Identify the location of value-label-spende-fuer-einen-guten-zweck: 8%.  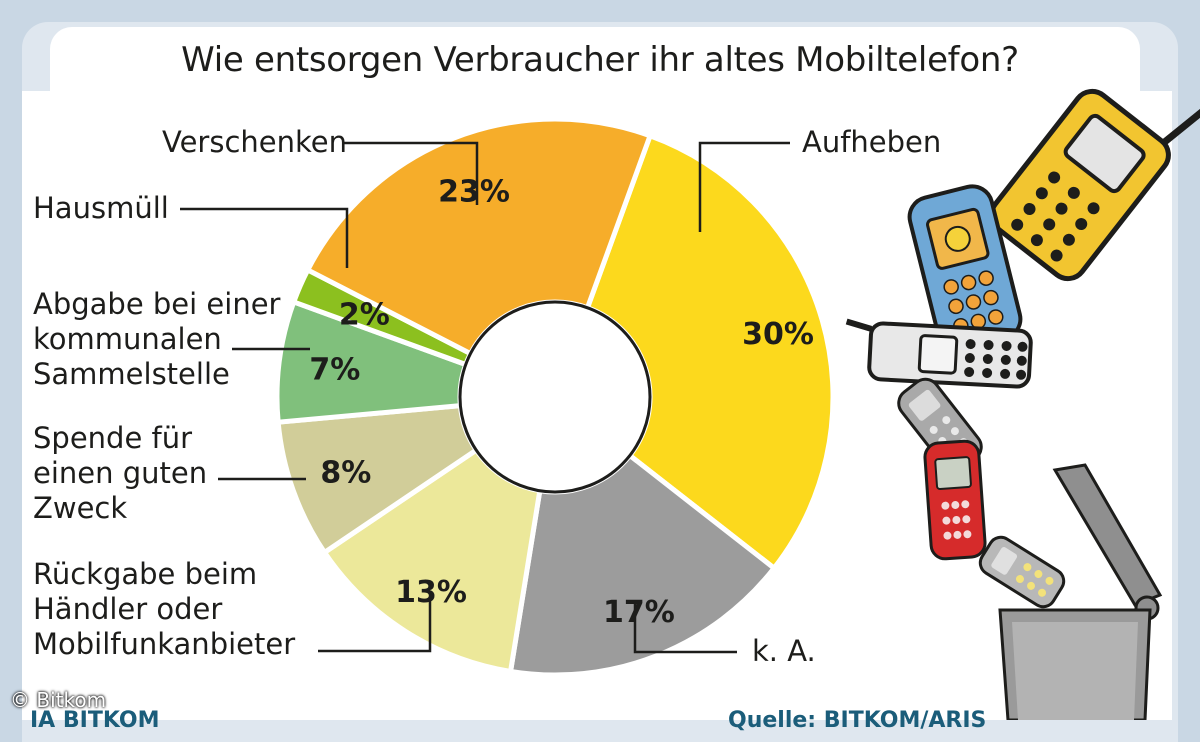
(345, 472).